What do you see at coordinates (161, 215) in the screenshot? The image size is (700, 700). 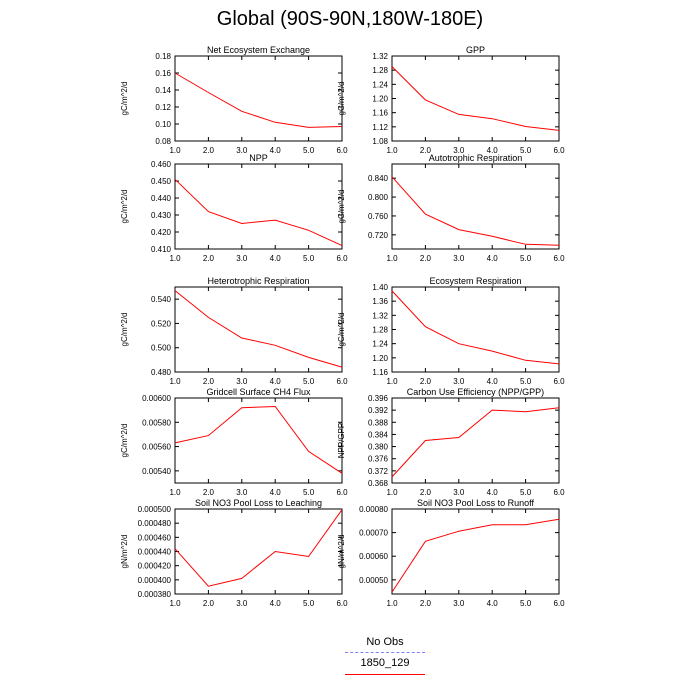 I see `y-tick-label: 0.430` at bounding box center [161, 215].